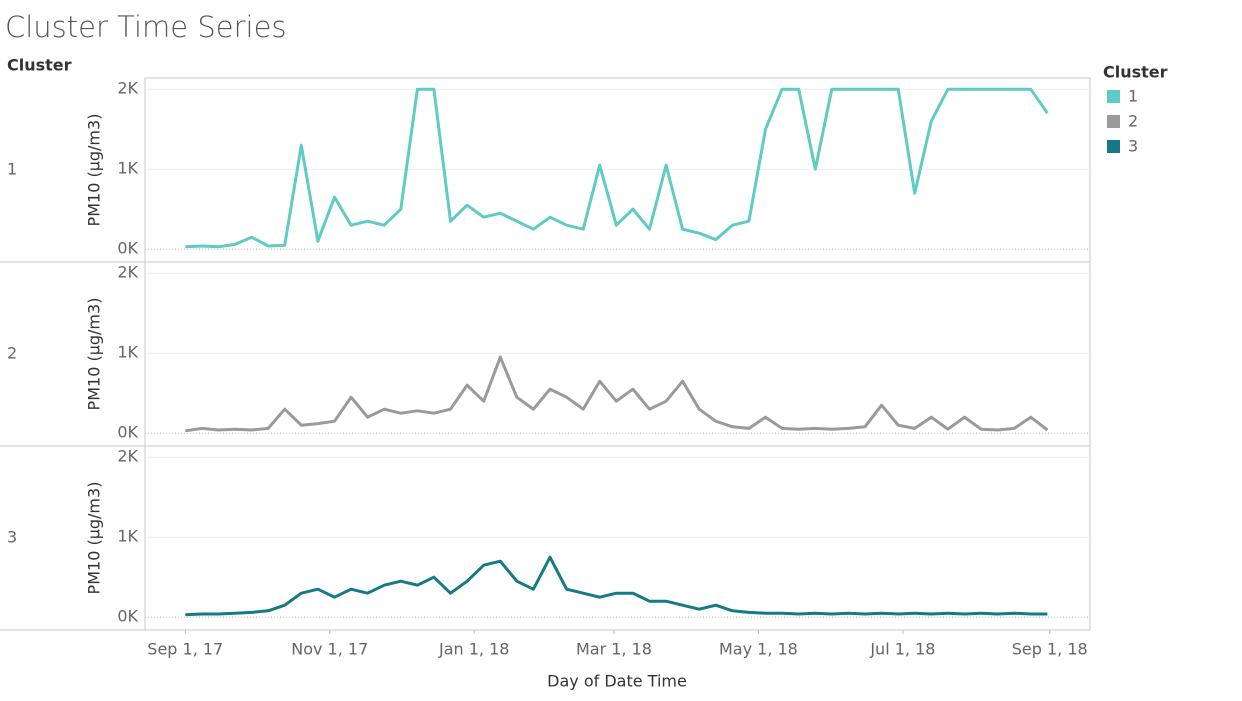  What do you see at coordinates (1135, 72) in the screenshot?
I see `legend-title: Cluster` at bounding box center [1135, 72].